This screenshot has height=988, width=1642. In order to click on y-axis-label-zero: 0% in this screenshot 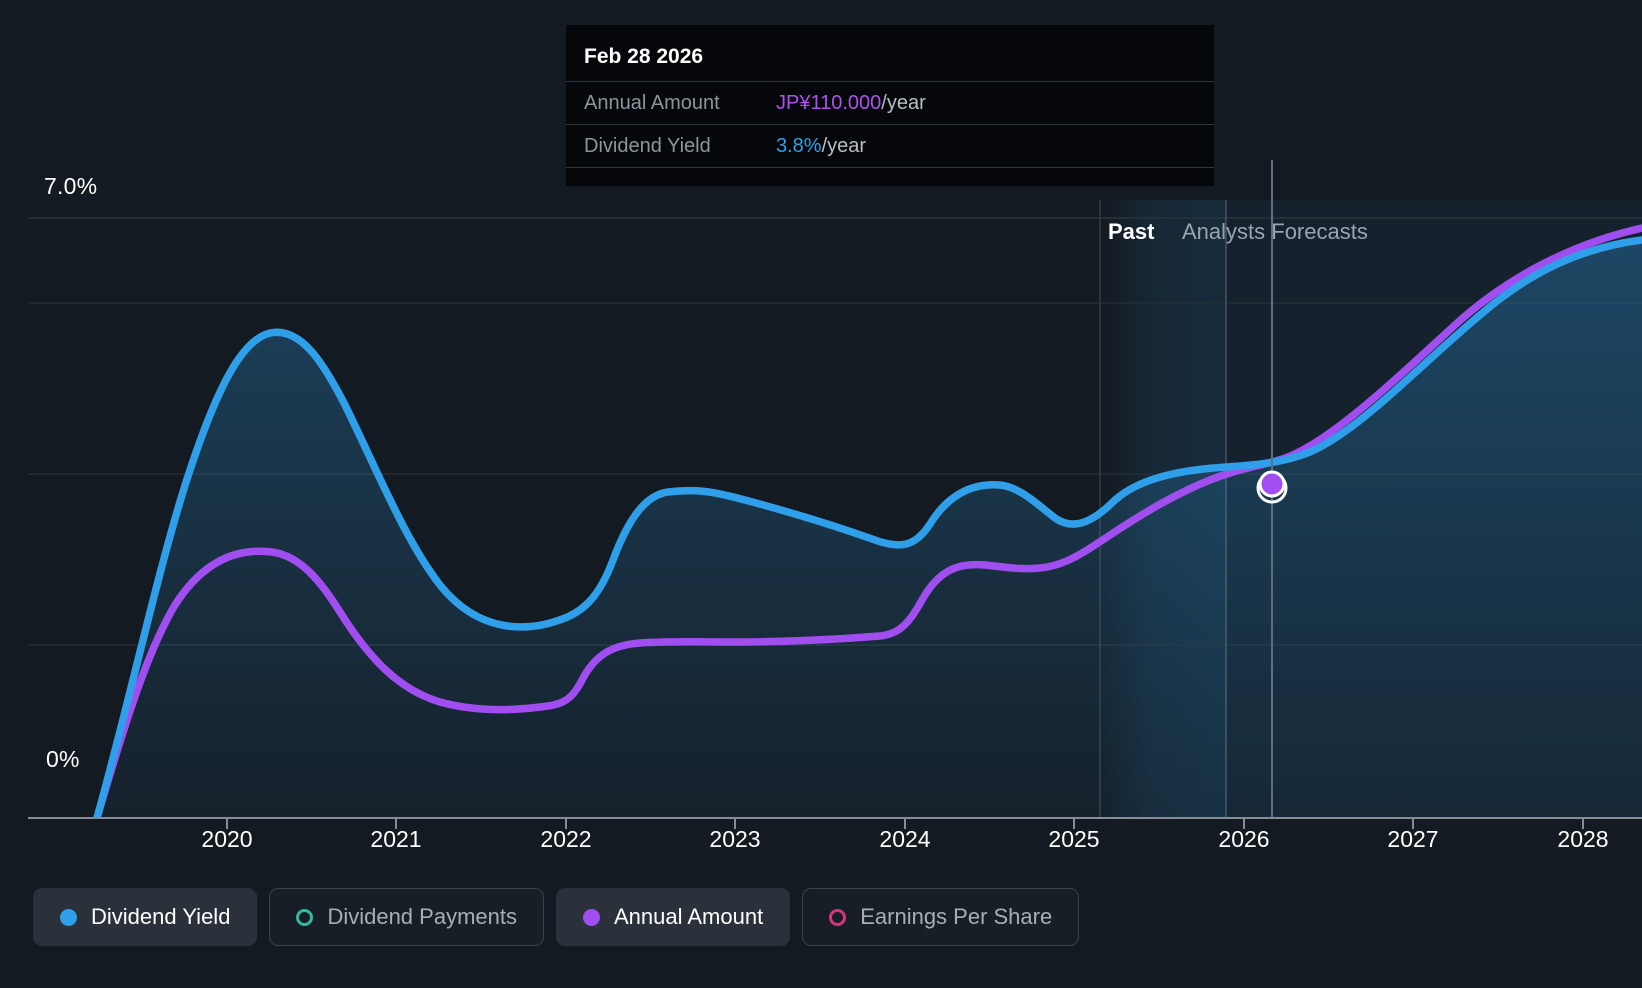, I will do `click(63, 759)`.